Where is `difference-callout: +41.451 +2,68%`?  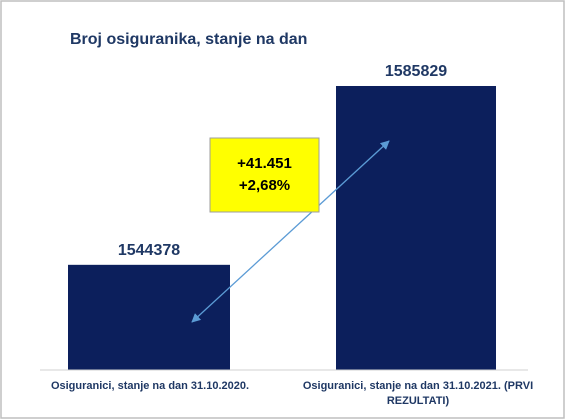
difference-callout: +41.451 +2,68% is located at coordinates (264, 175).